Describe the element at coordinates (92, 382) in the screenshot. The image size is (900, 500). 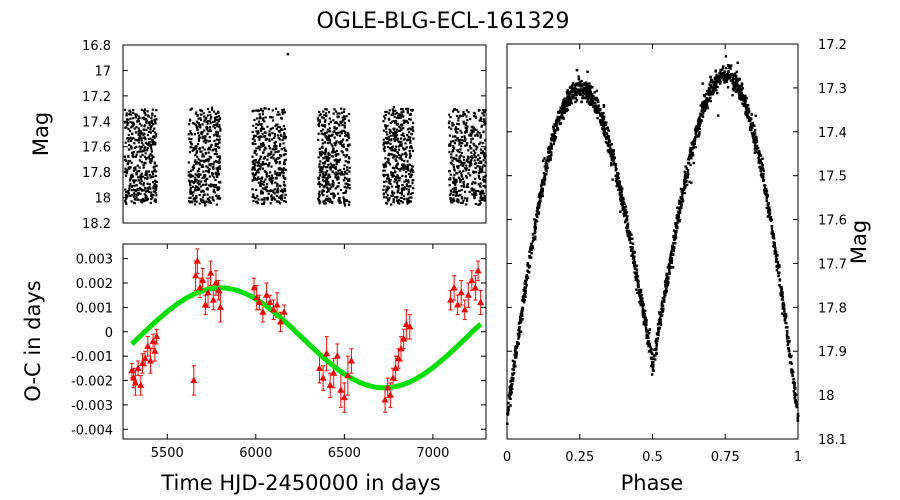
I see `oc-y-tick-label: -0.002` at that location.